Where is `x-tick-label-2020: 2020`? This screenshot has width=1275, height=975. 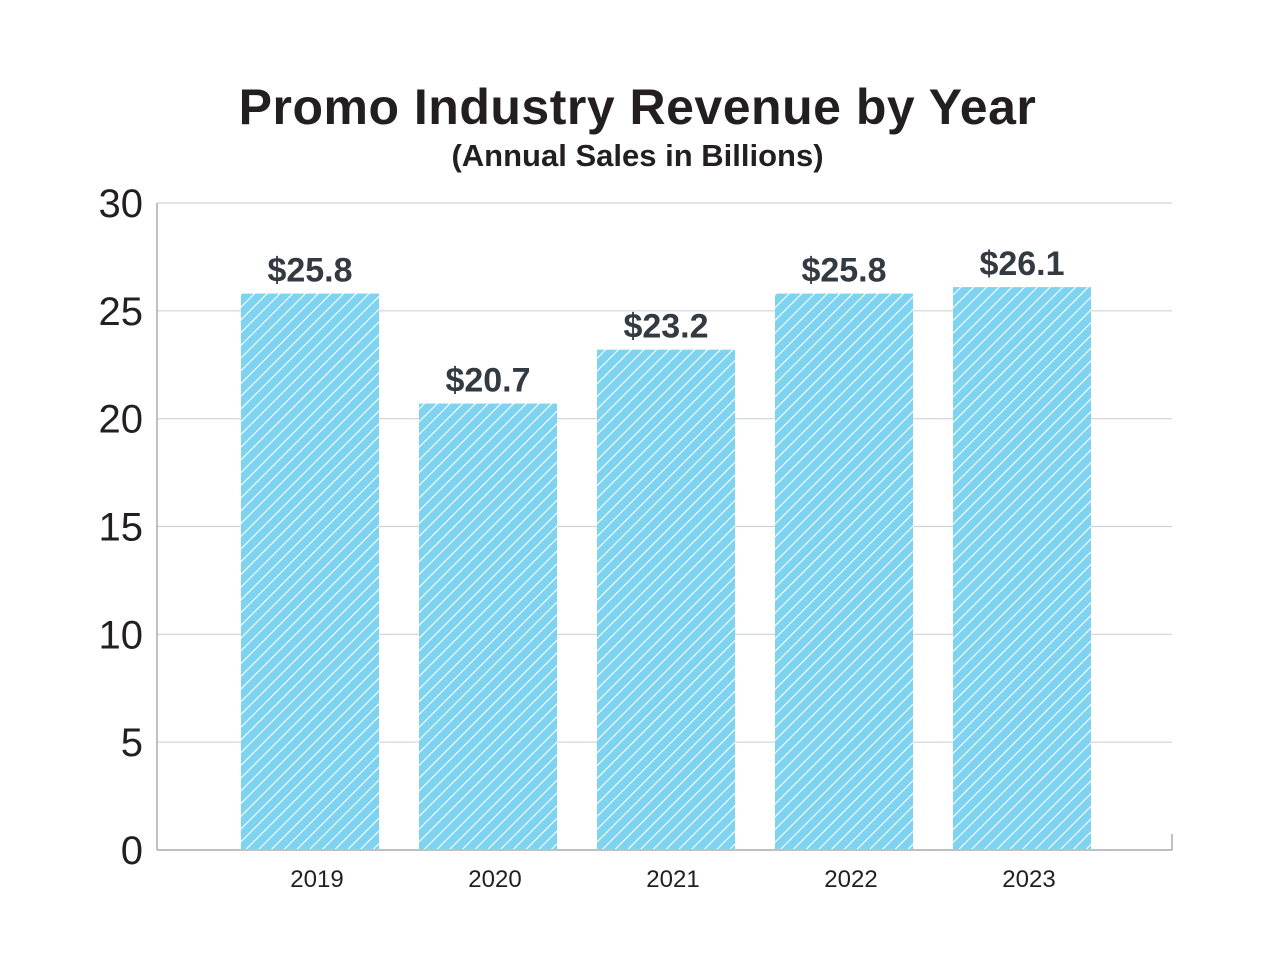 x-tick-label-2020: 2020 is located at coordinates (494, 879).